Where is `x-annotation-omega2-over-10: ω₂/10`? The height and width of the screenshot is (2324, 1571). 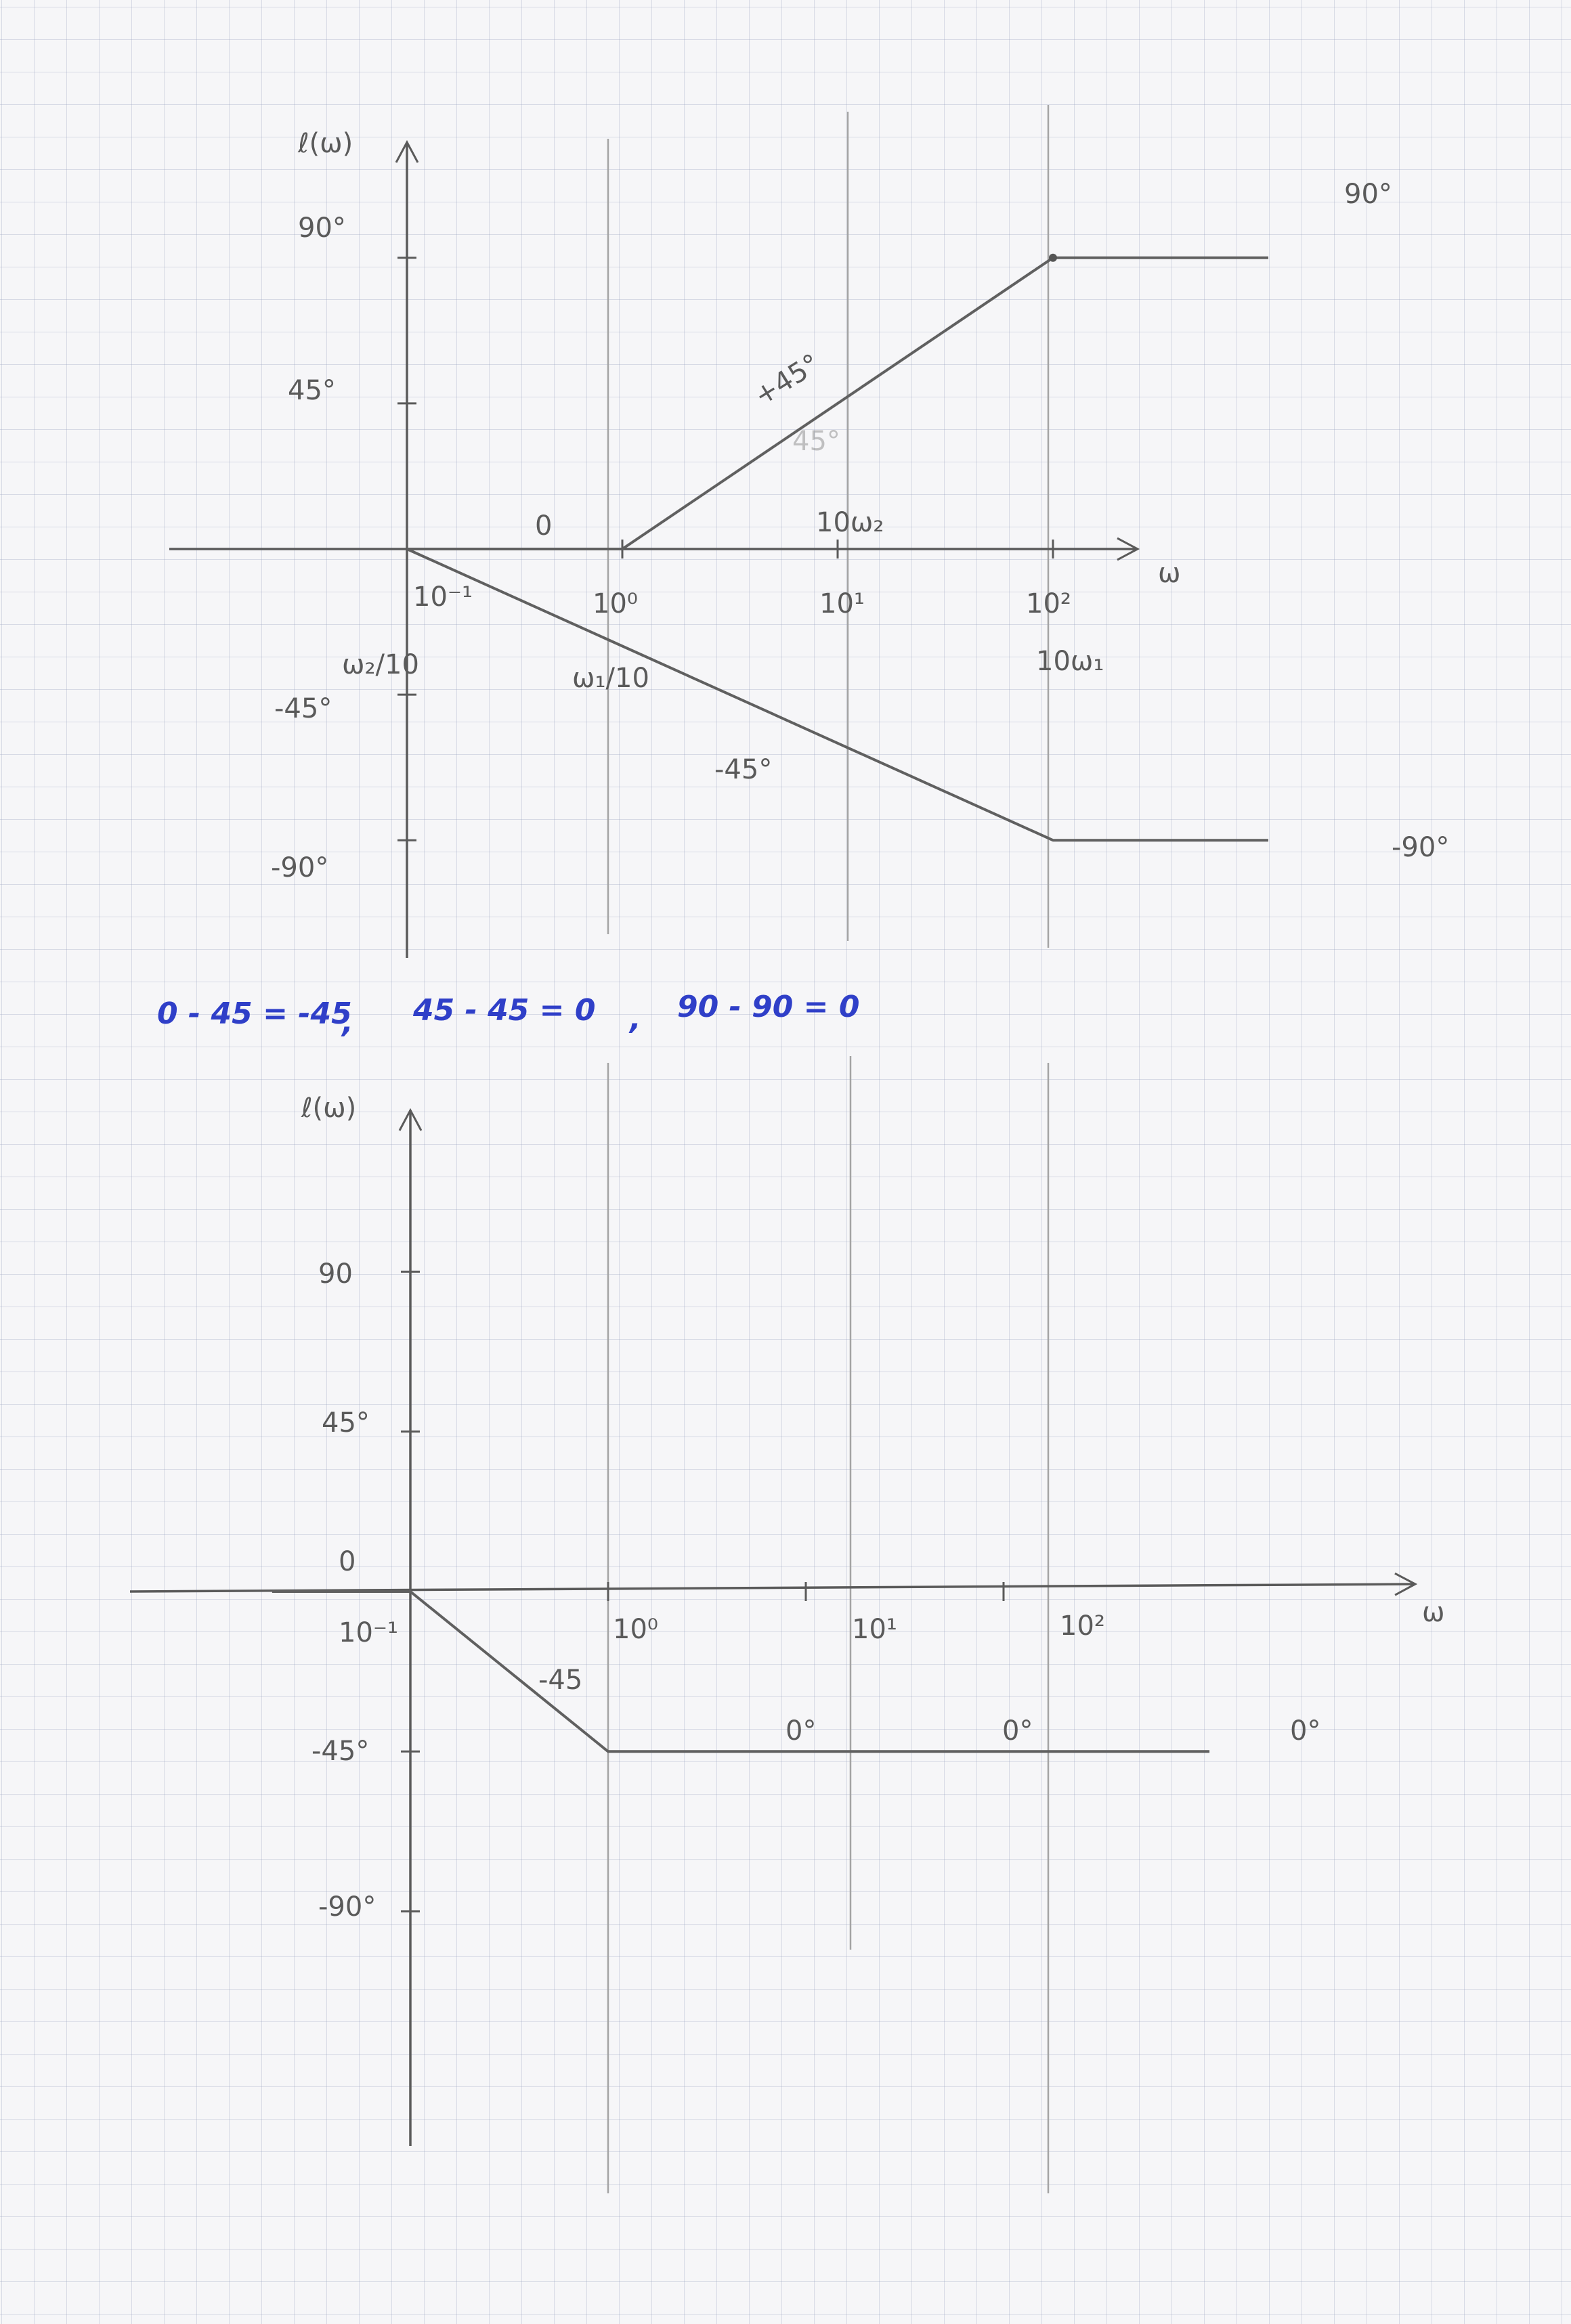 x-annotation-omega2-over-10: ω₂/10 is located at coordinates (380, 664).